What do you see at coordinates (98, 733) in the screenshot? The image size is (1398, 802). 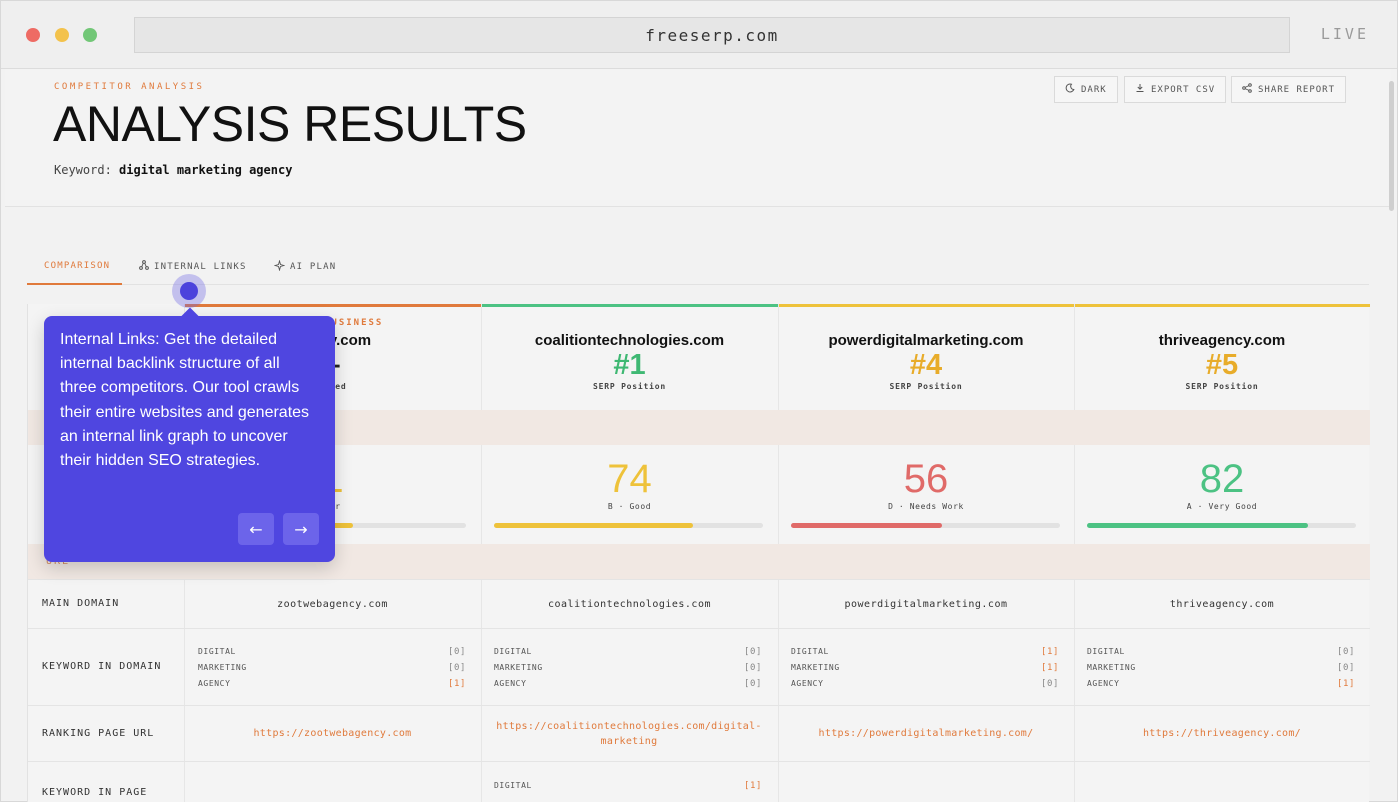 I see `row-label-ranking-page-url: RANKING PAGE URL` at bounding box center [98, 733].